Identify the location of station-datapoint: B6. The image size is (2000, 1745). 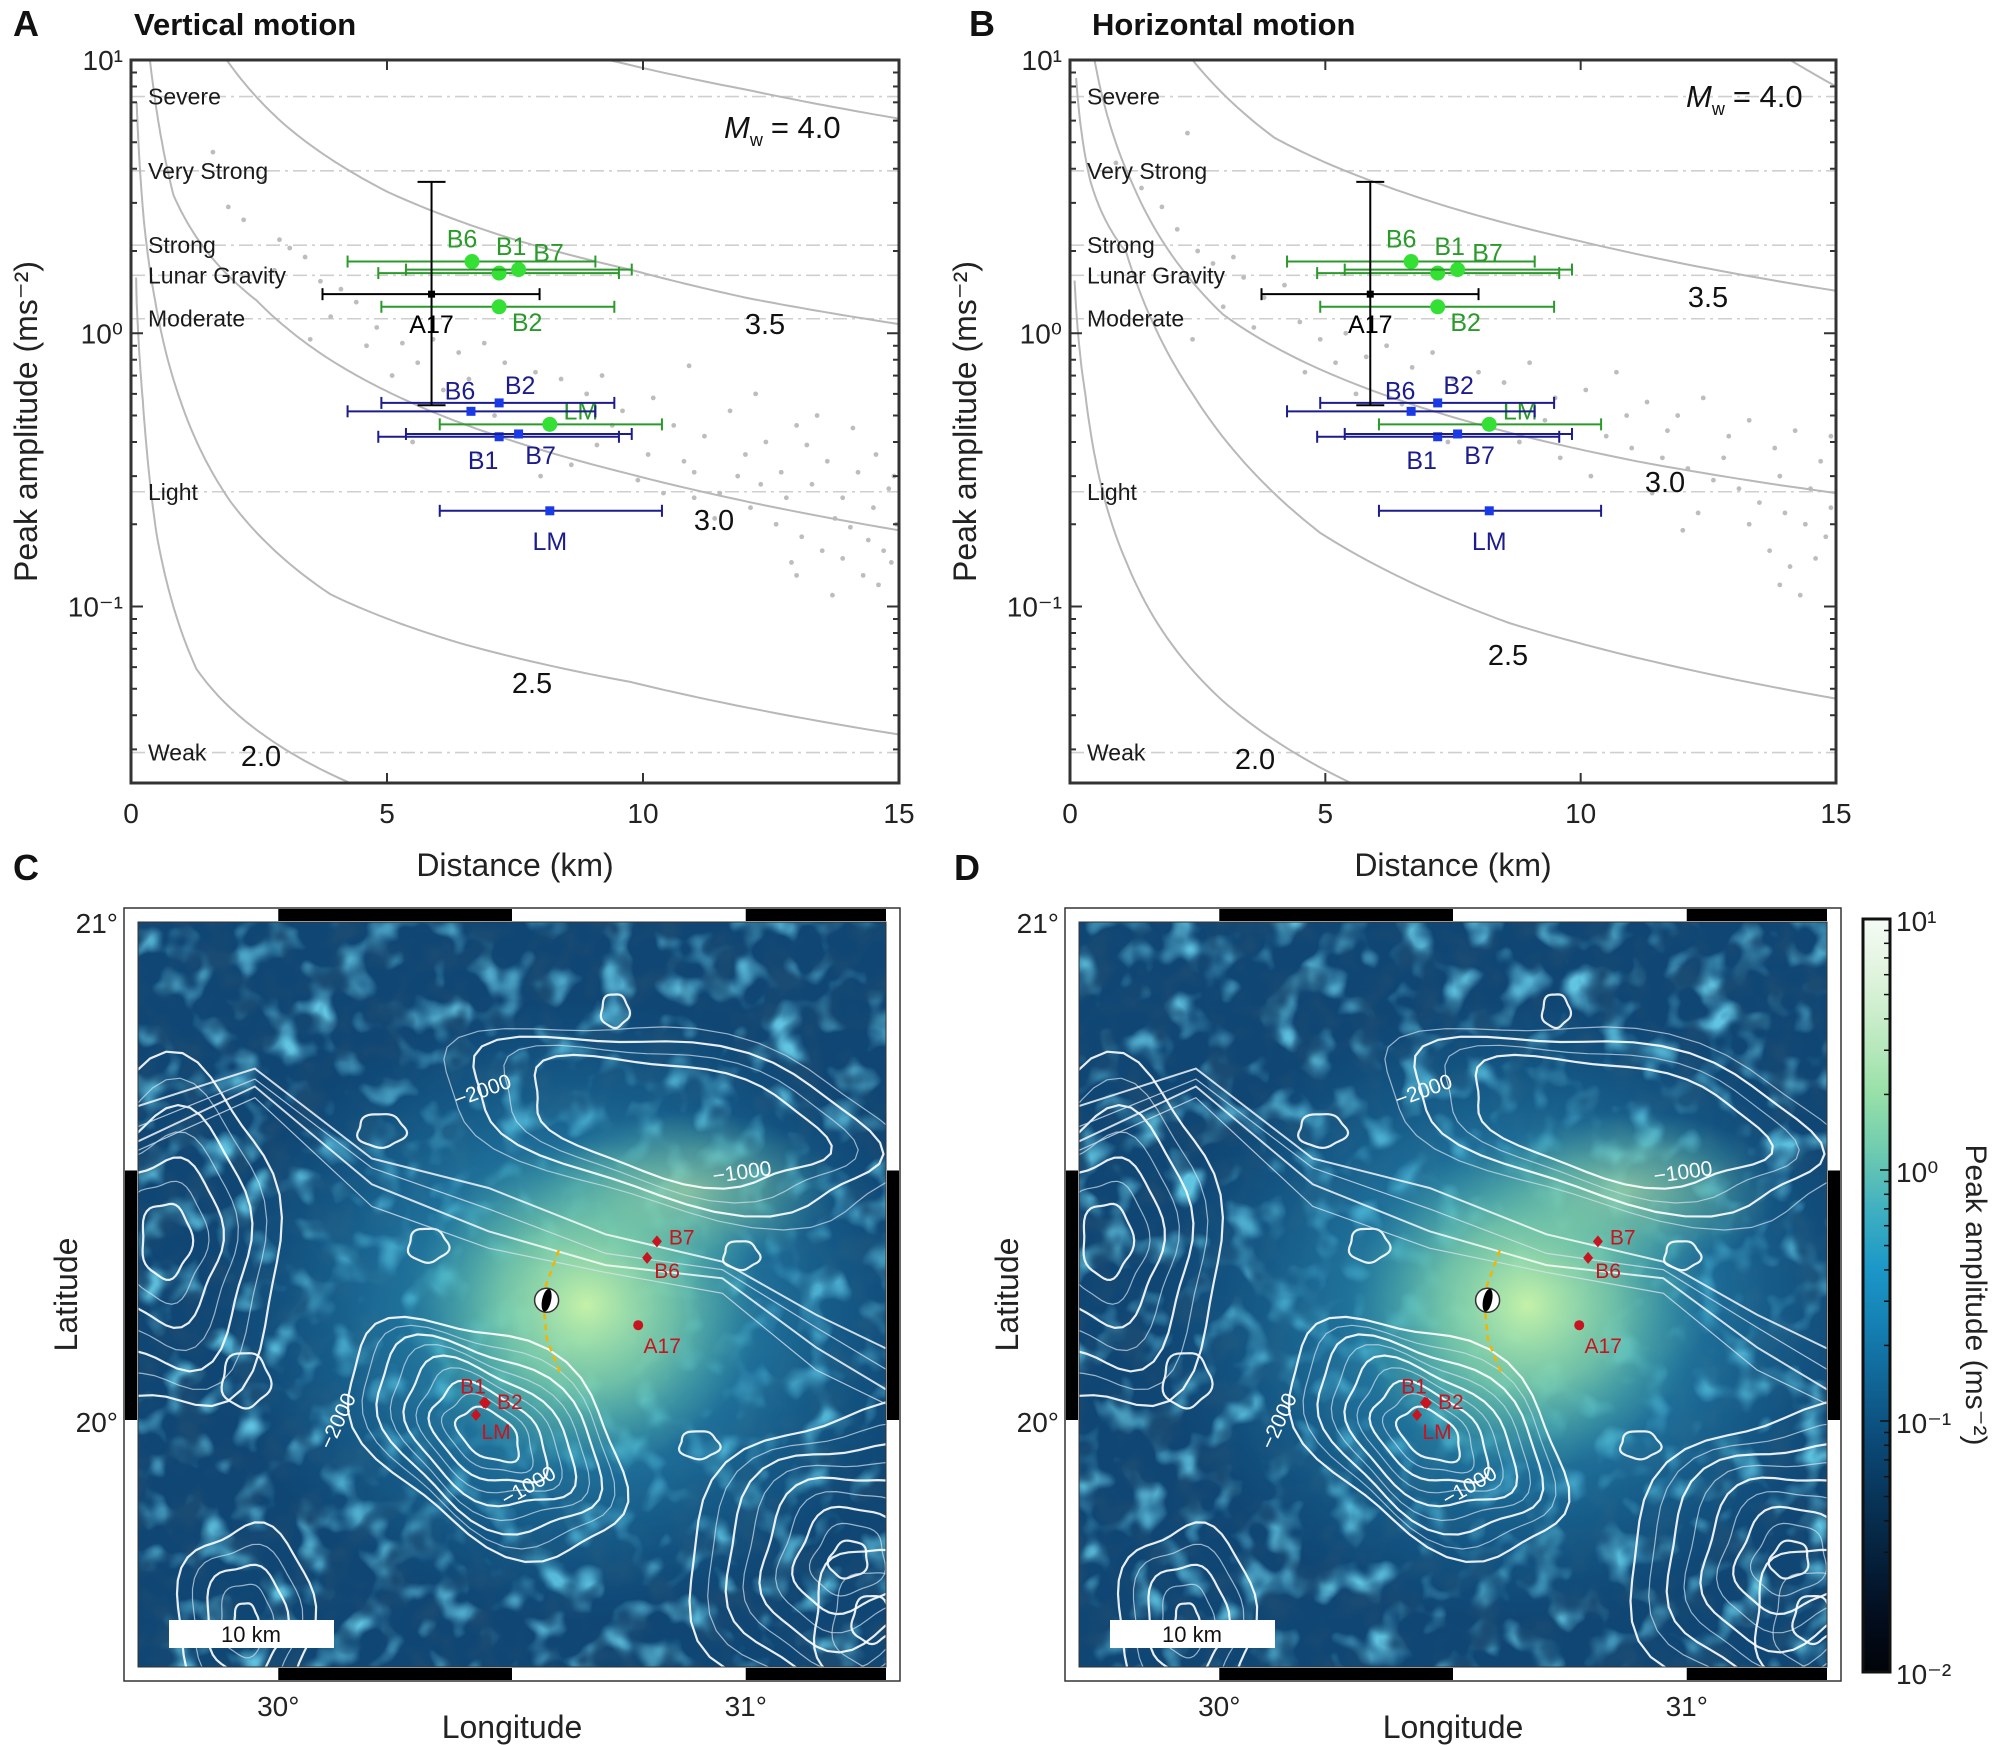
(471, 248).